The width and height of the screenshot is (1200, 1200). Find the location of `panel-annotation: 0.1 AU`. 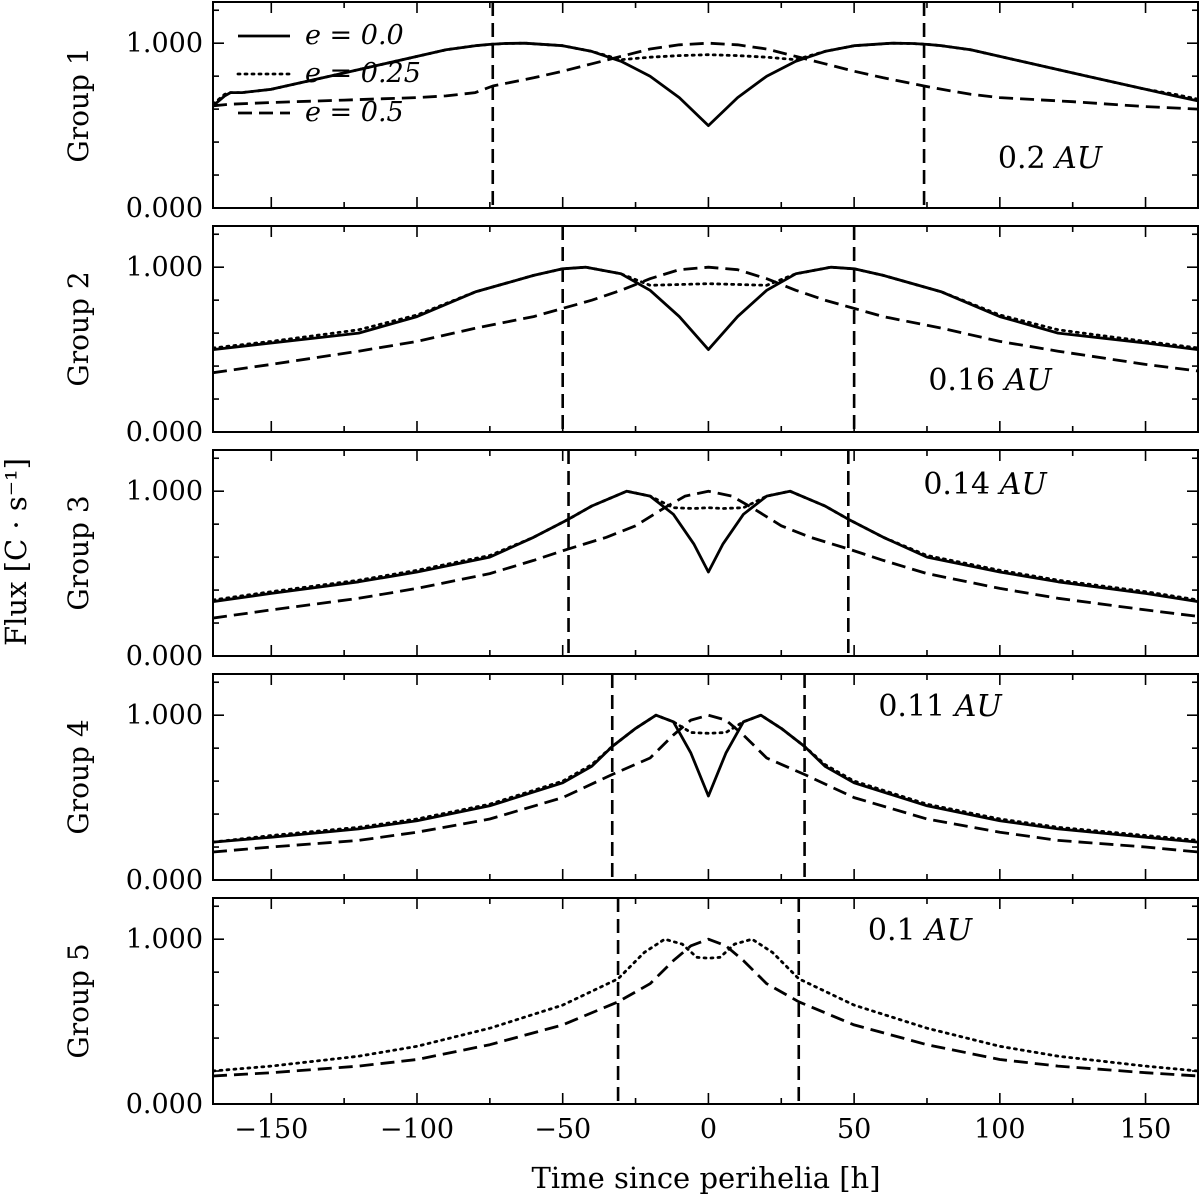

panel-annotation: 0.1 AU is located at coordinates (921, 930).